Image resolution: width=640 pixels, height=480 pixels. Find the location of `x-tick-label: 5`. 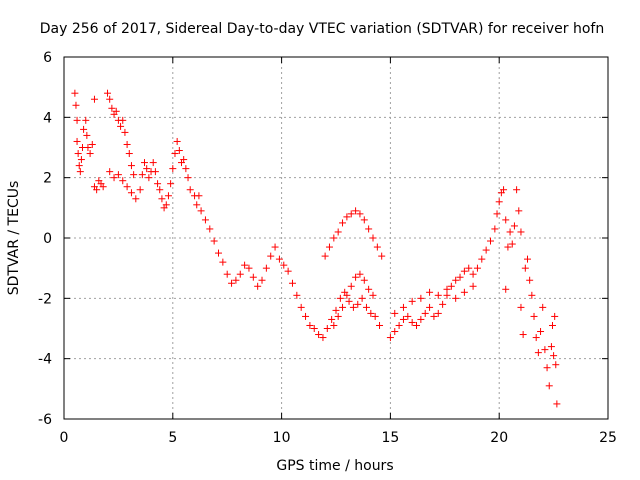

x-tick-label: 5 is located at coordinates (172, 438).